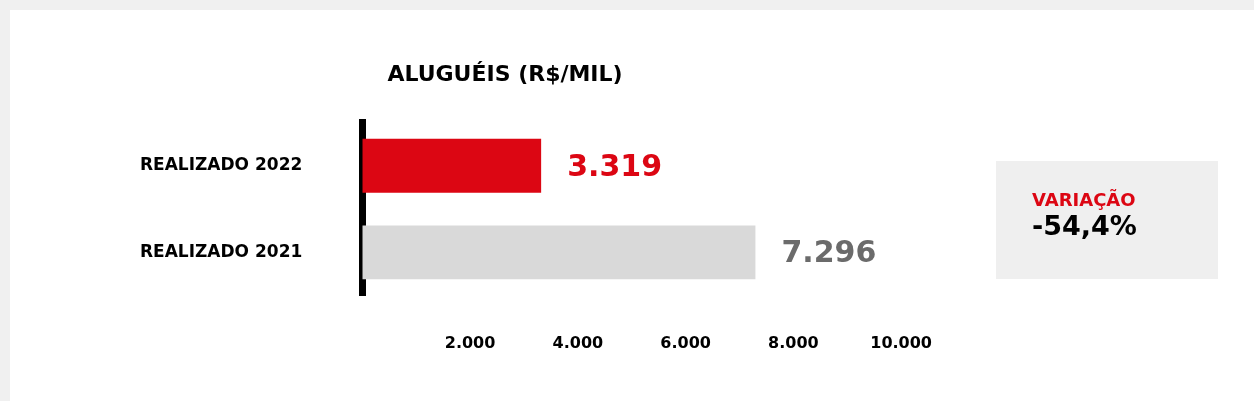  What do you see at coordinates (1085, 225) in the screenshot?
I see `text: -54,4%` at bounding box center [1085, 225].